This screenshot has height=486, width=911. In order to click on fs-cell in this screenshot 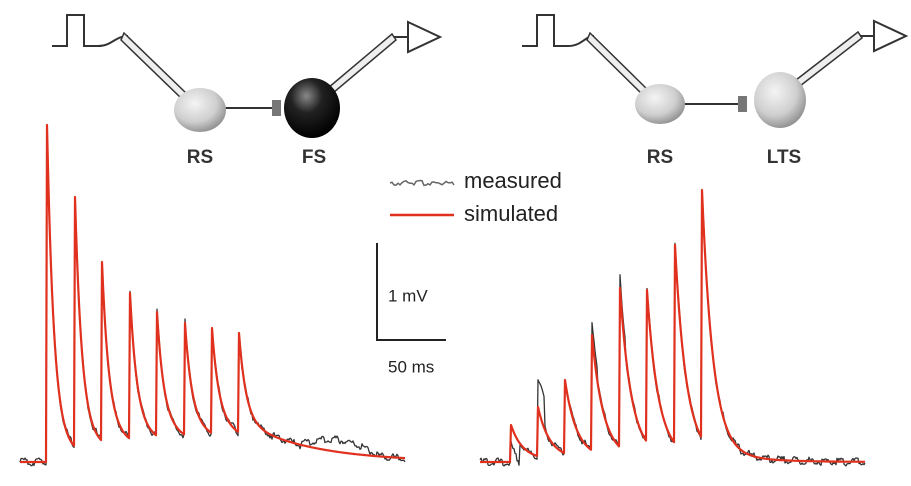, I will do `click(312, 108)`.